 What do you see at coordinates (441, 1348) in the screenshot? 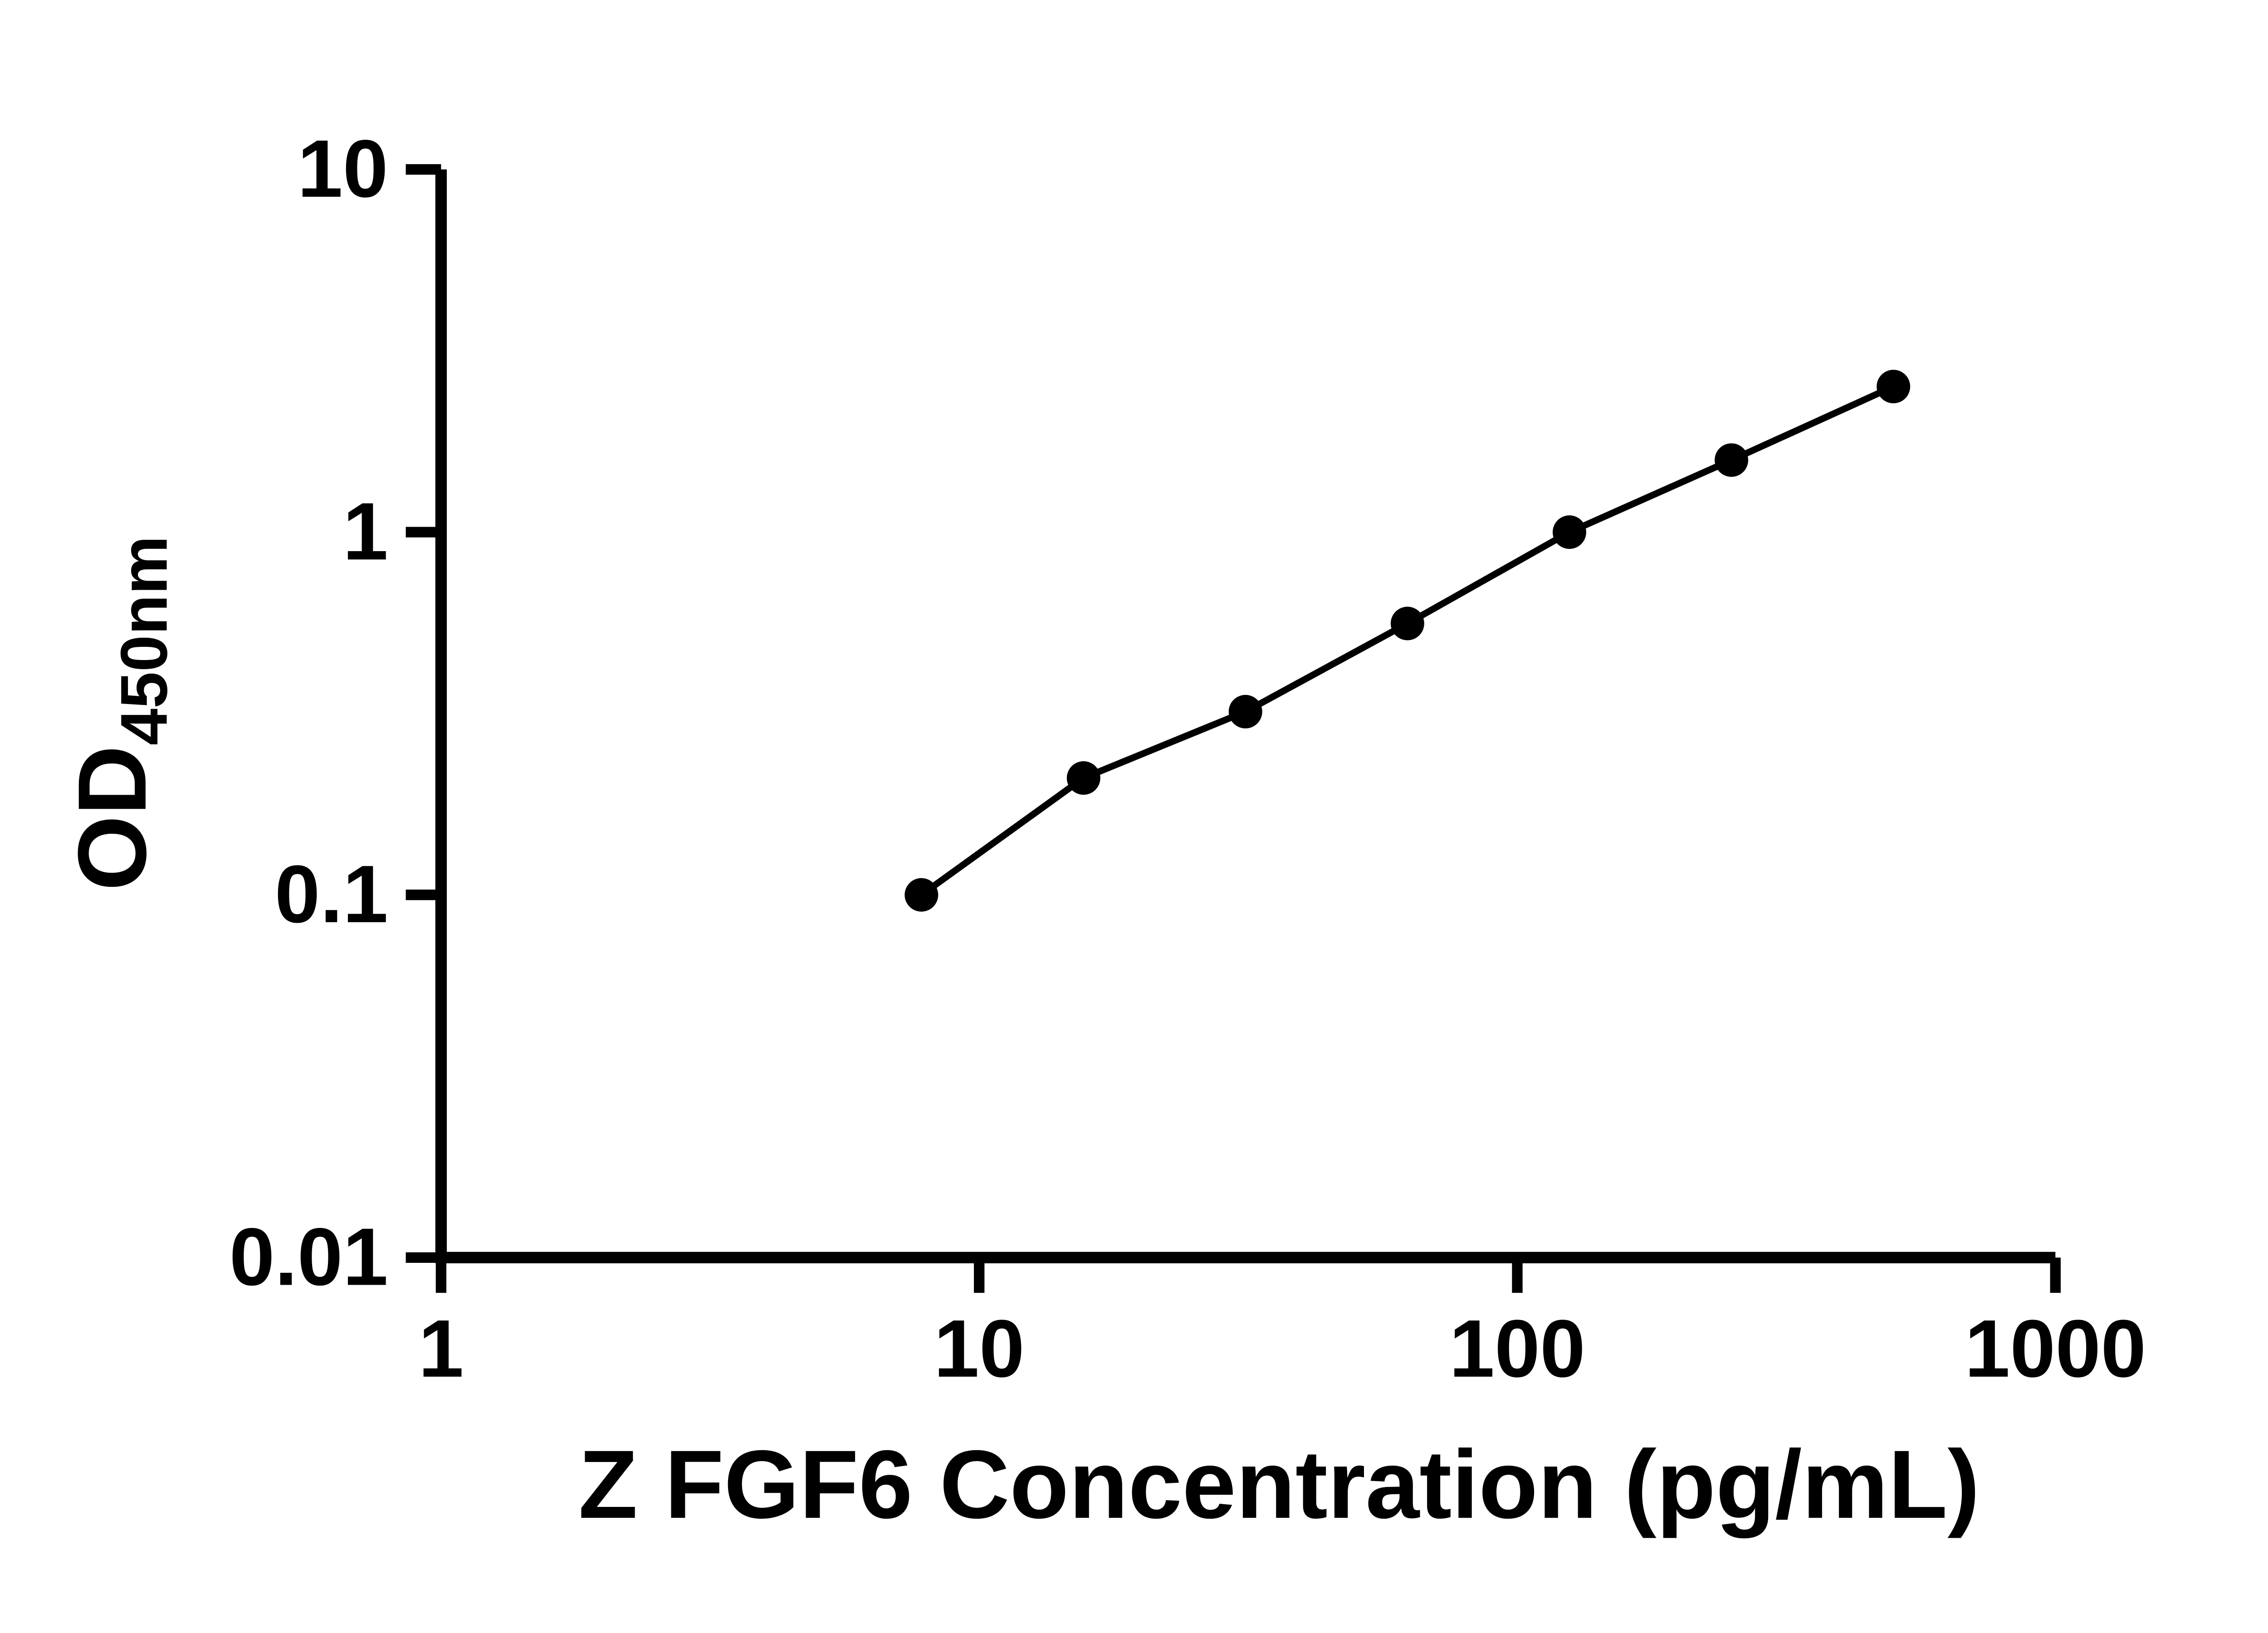
I see `x-tick-label: 1` at bounding box center [441, 1348].